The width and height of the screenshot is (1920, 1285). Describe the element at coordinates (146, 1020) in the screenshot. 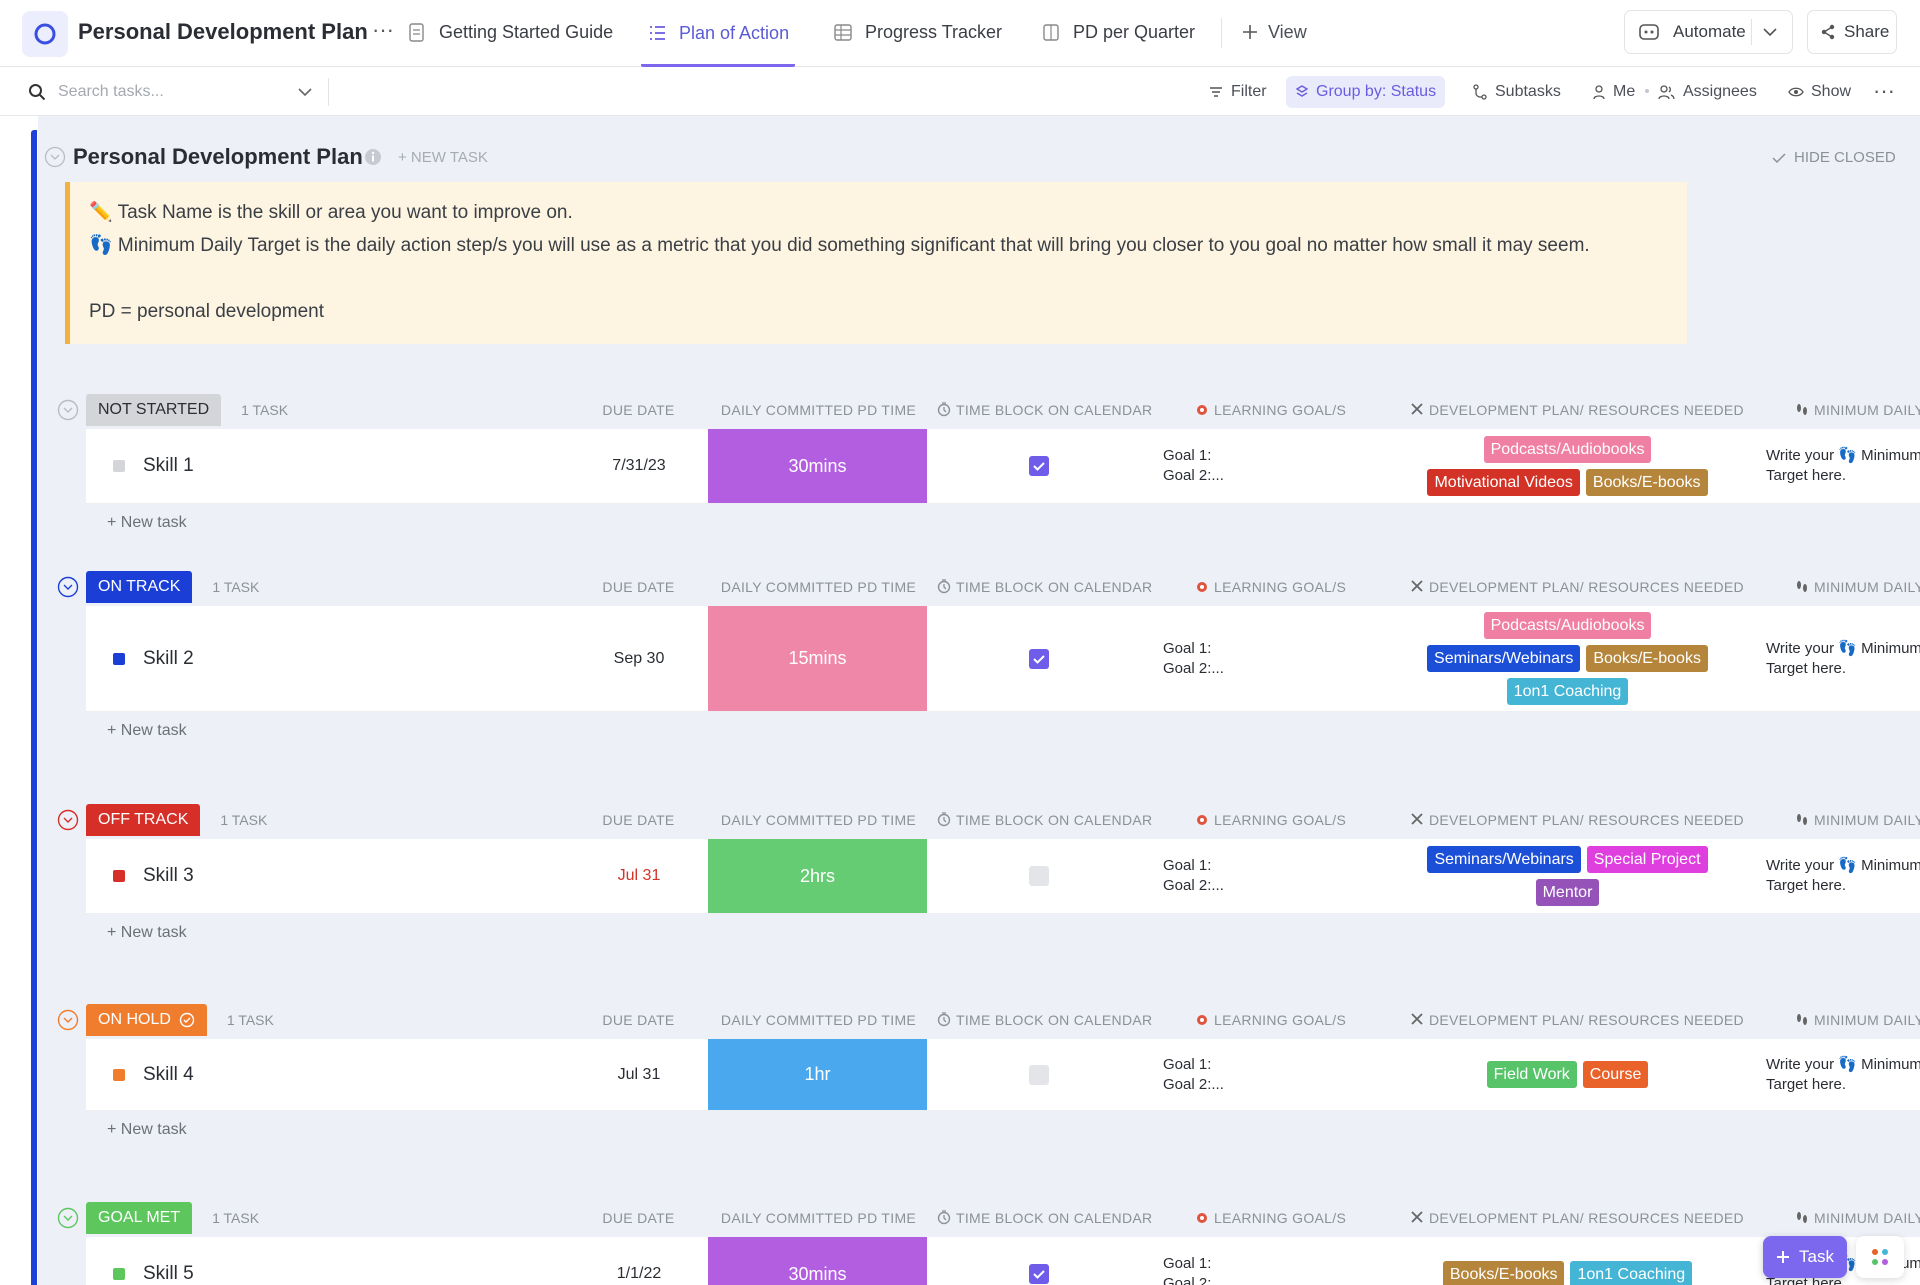

I see `status-pill: ON HOLD` at that location.